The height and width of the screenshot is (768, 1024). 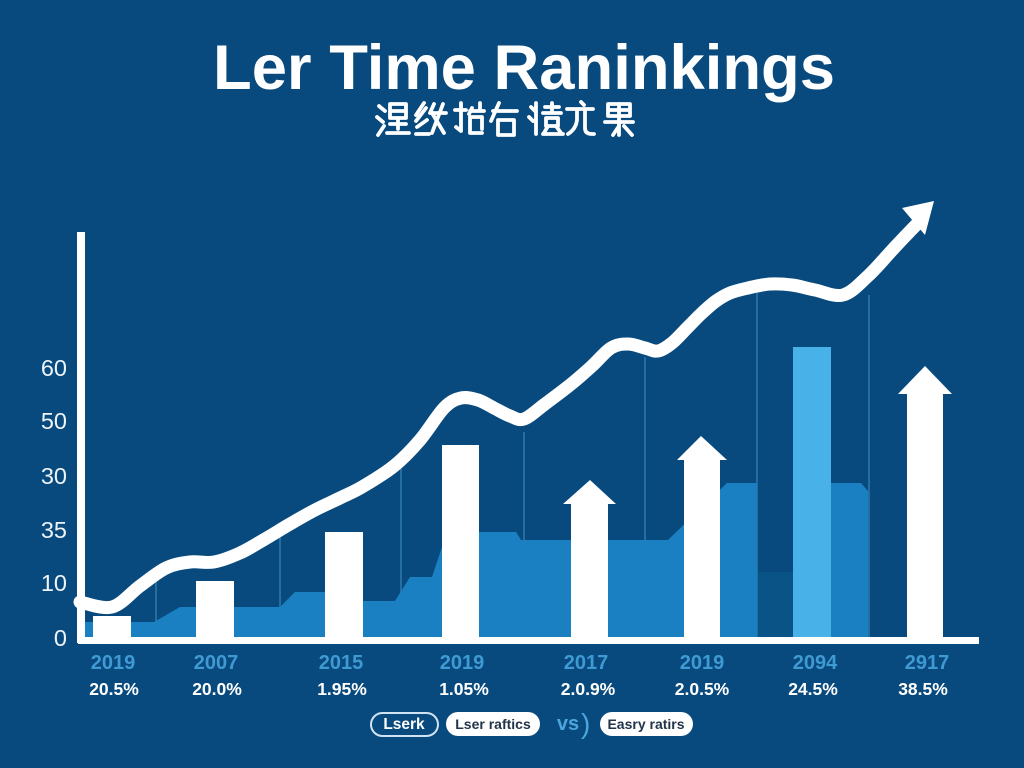 I want to click on svg-text: 2015, so click(x=341, y=663).